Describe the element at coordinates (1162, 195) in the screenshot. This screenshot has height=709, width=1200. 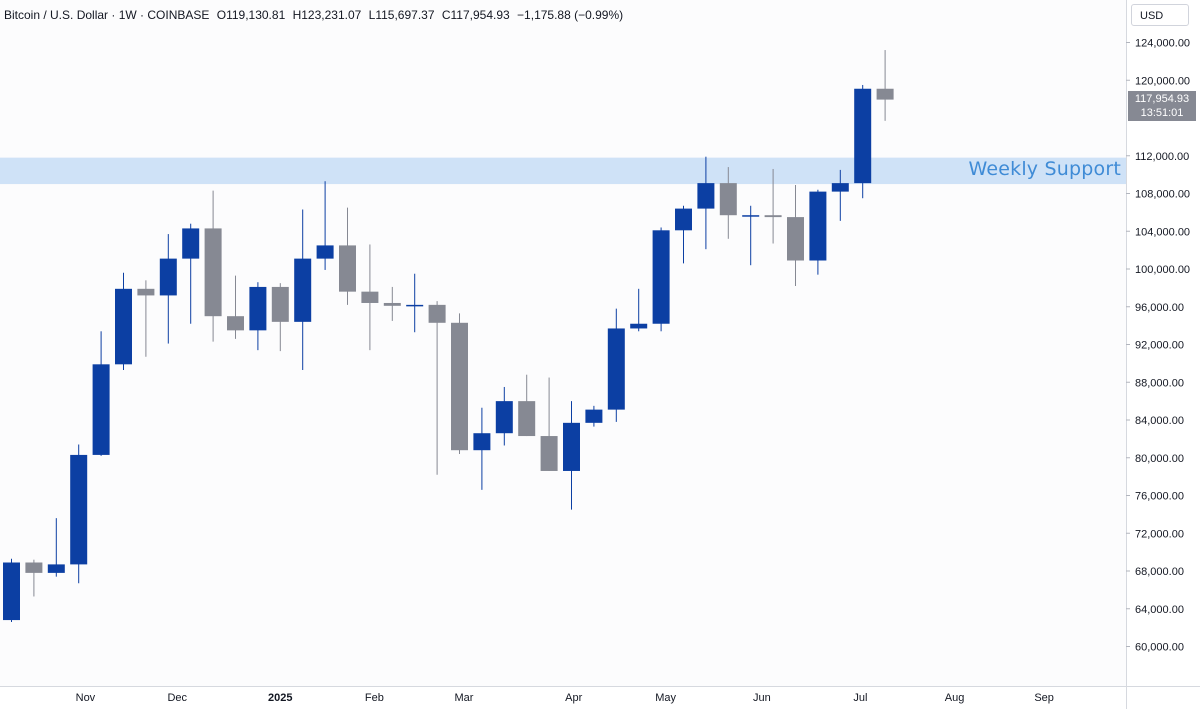
I see `price-tick-label: 108,000.00` at that location.